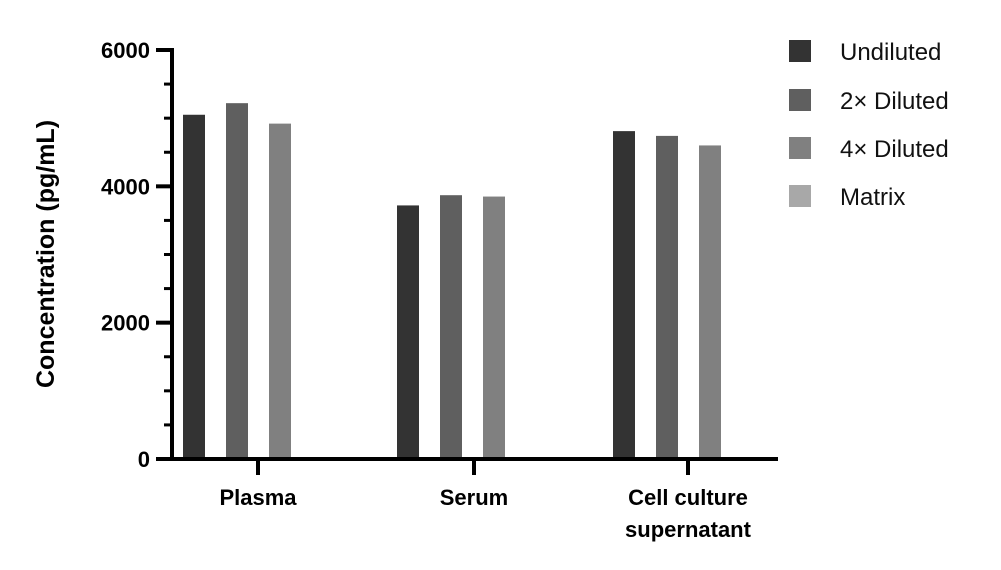 Image resolution: width=1001 pixels, height=570 pixels. What do you see at coordinates (258, 497) in the screenshot?
I see `x-category-label: Plasma` at bounding box center [258, 497].